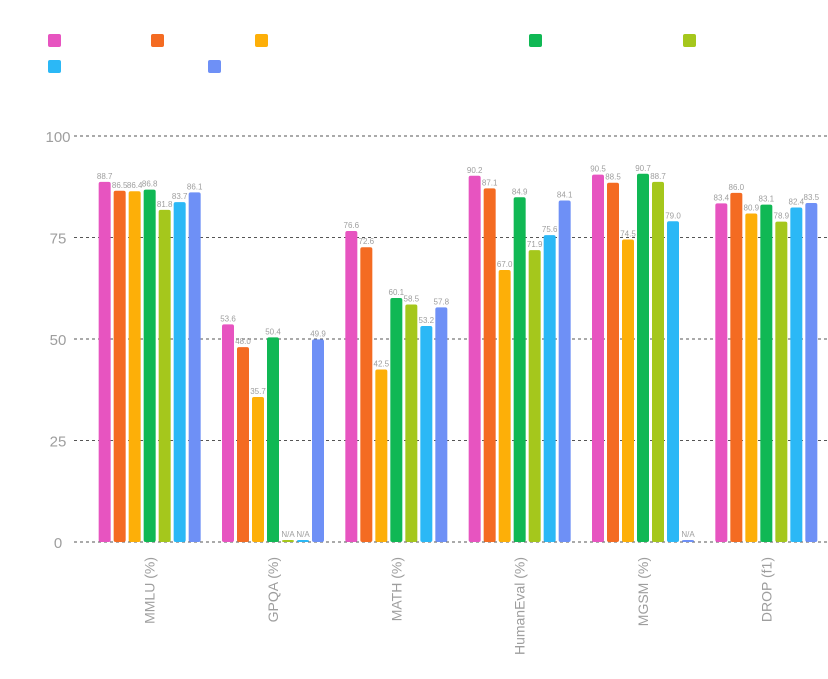  I want to click on x-tick-label: MMLU (%), so click(150, 590).